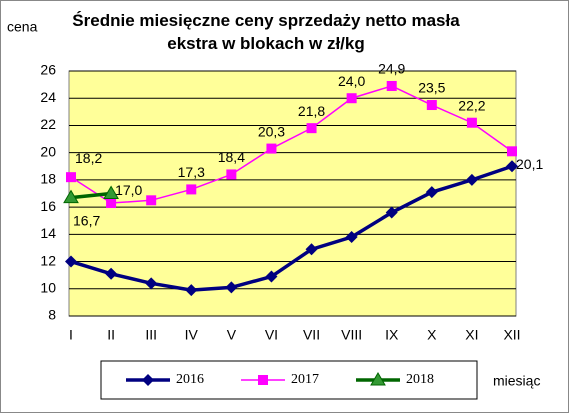 The image size is (569, 413). What do you see at coordinates (420, 379) in the screenshot?
I see `legend-label: 2018` at bounding box center [420, 379].